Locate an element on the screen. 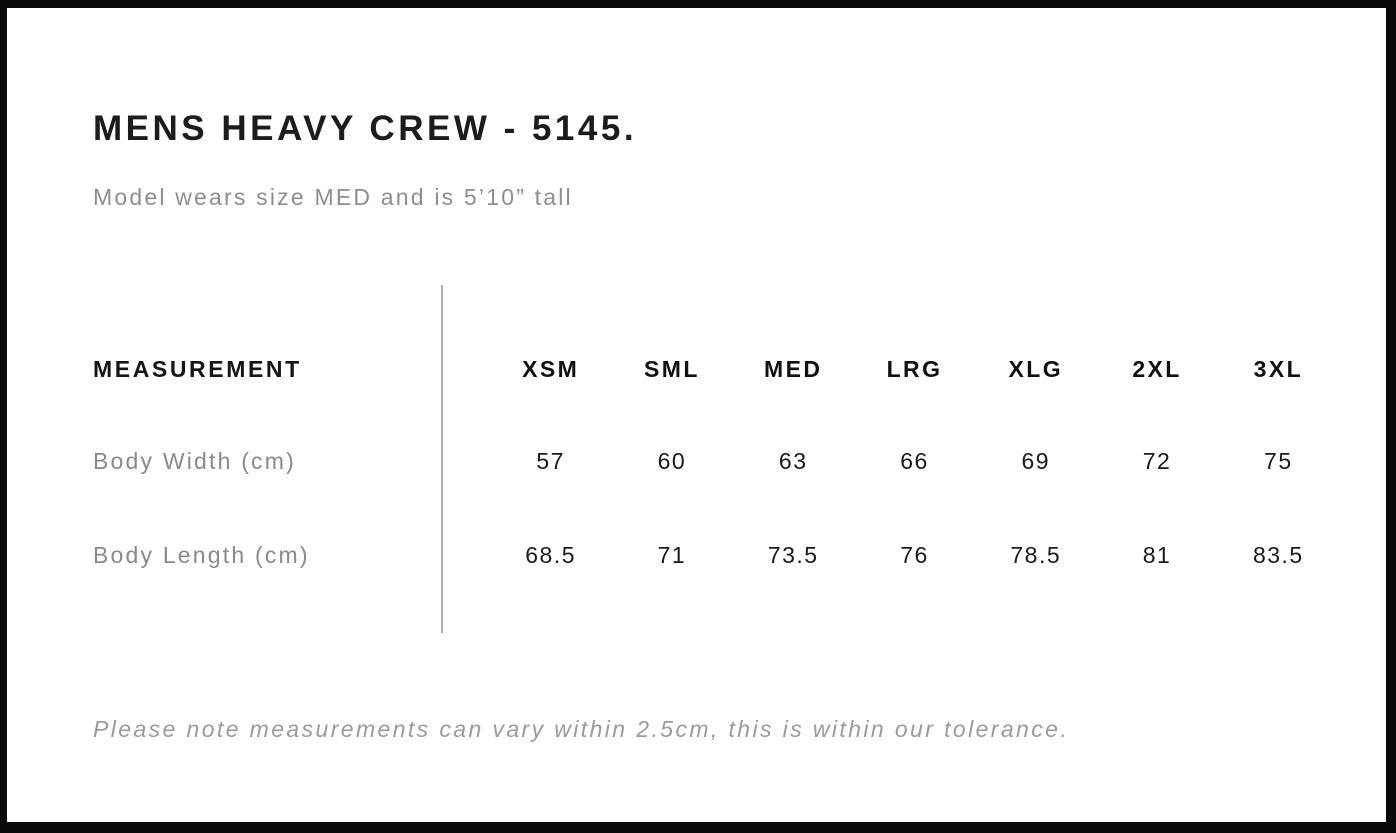  body-width-med: 63 is located at coordinates (793, 461).